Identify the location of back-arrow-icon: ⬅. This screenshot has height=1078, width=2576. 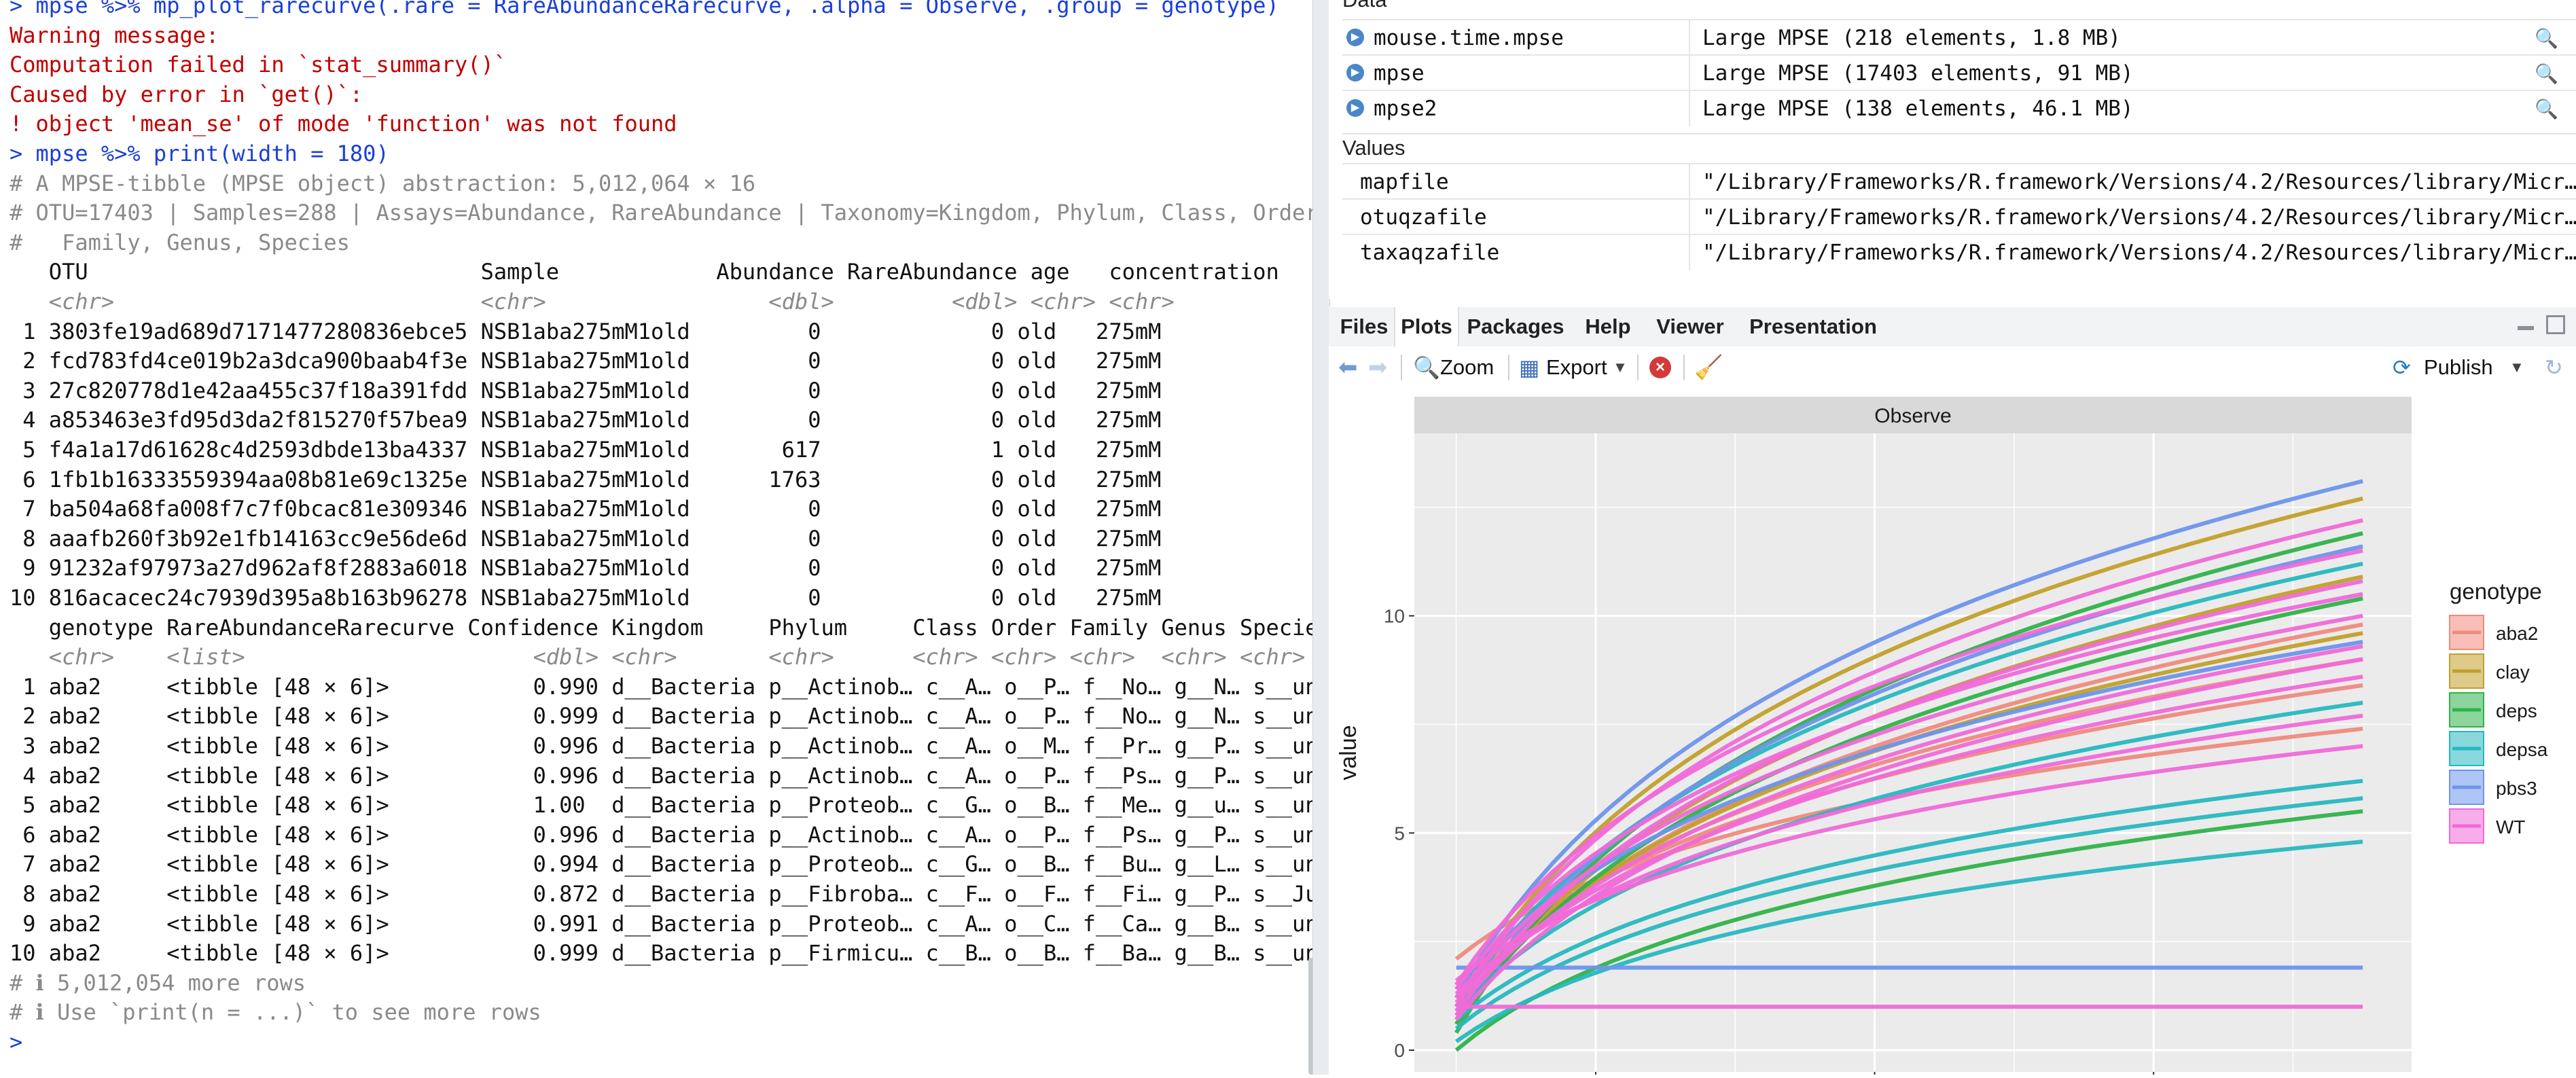
(1348, 367).